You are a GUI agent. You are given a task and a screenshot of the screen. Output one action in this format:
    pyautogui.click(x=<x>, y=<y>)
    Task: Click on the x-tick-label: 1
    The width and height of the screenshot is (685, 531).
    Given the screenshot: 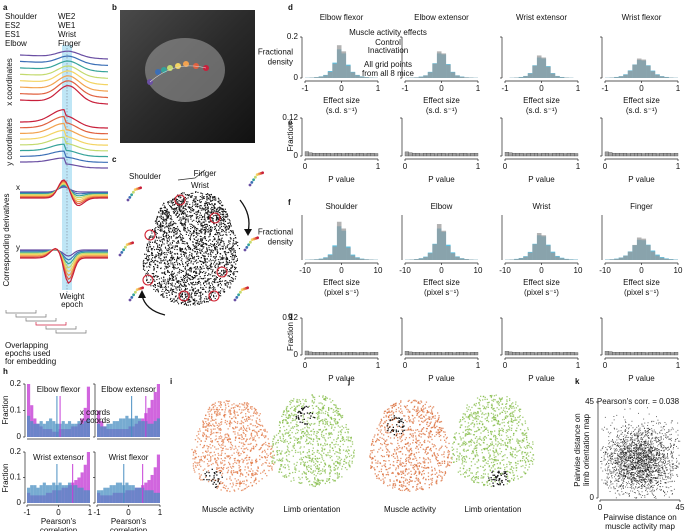 What is the action you would take?
    pyautogui.click(x=678, y=166)
    